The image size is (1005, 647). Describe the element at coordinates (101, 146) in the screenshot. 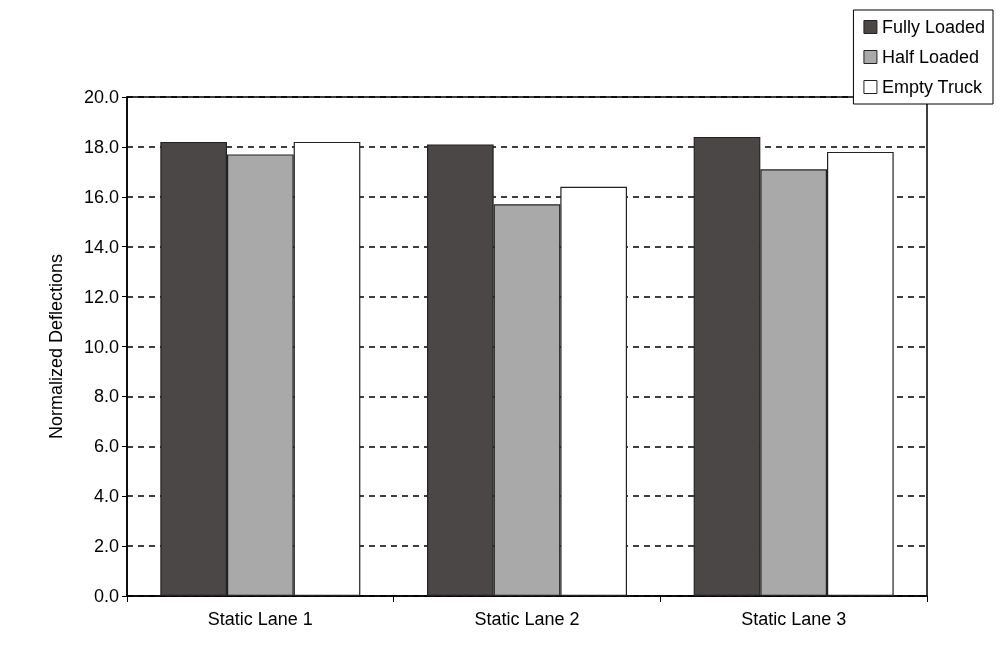

I see `y-tick-label: 18.0` at that location.